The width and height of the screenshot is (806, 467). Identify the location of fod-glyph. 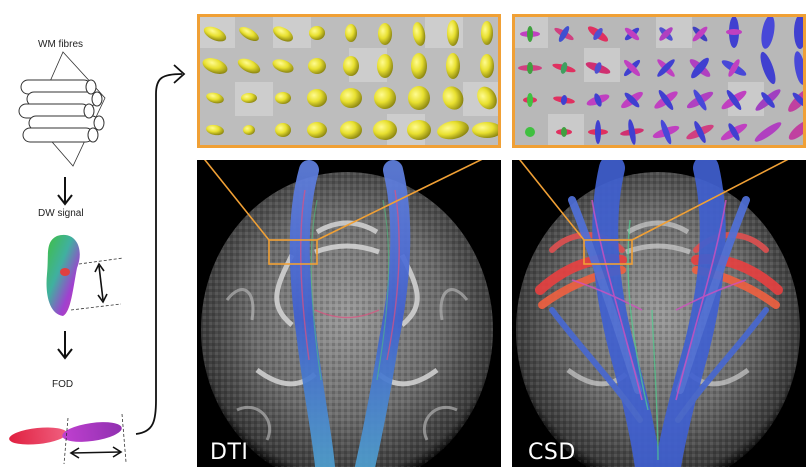
(68, 439).